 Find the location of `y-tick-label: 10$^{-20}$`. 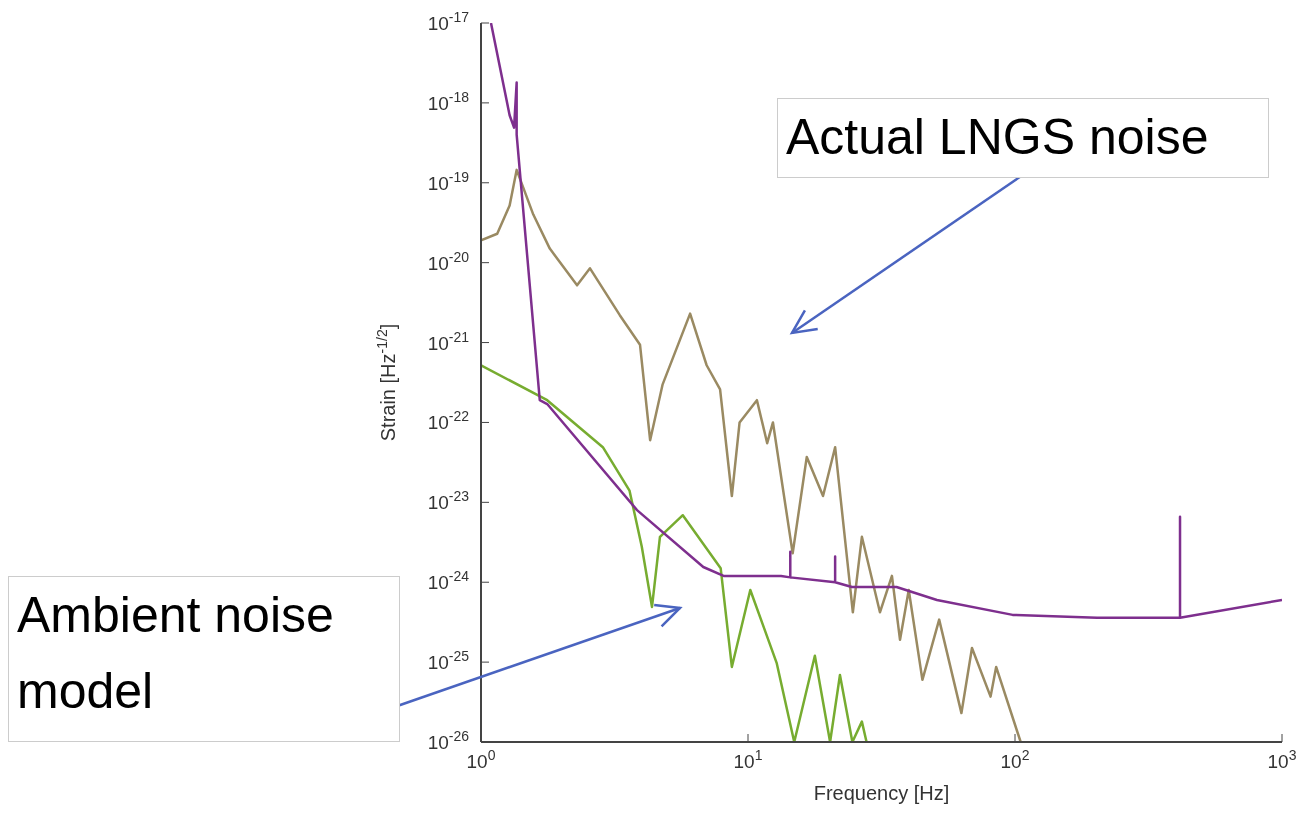

y-tick-label: 10$^{-20}$ is located at coordinates (448, 261).